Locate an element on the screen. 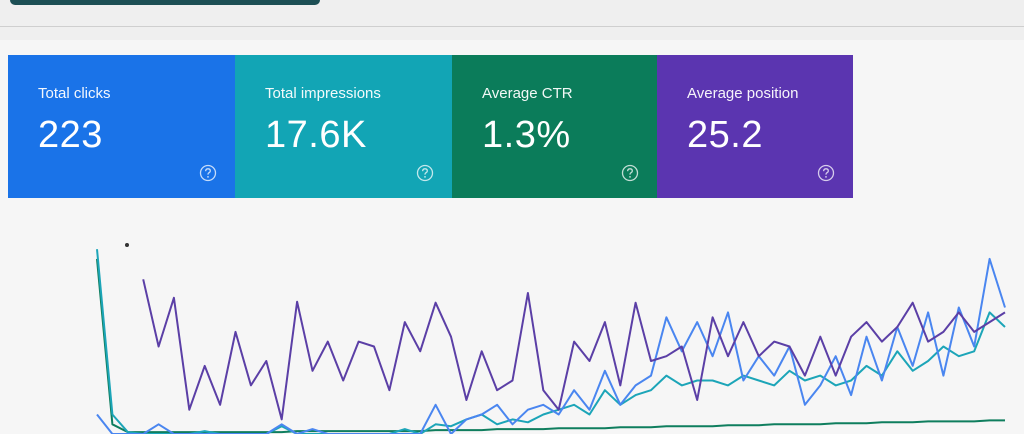 This screenshot has height=434, width=1024. metric-label: Total clicks is located at coordinates (74, 93).